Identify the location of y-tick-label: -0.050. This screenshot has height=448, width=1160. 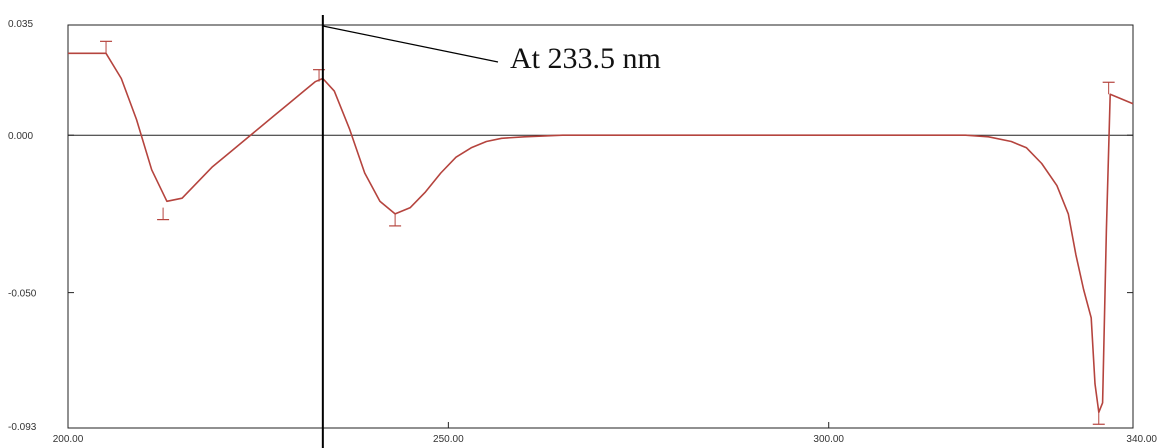
(22, 294).